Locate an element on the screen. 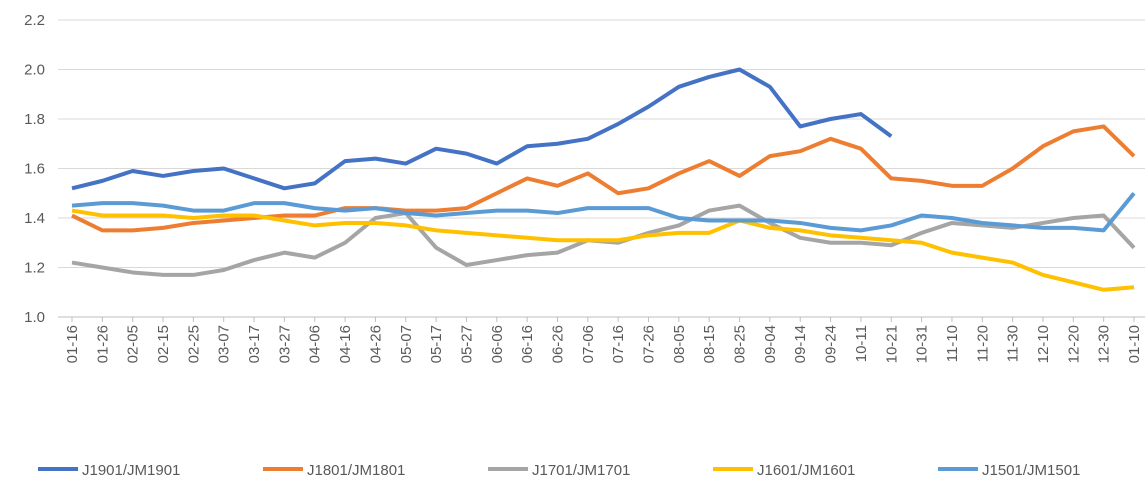 This screenshot has height=489, width=1145. y-tick-label: 1.6 is located at coordinates (34, 169).